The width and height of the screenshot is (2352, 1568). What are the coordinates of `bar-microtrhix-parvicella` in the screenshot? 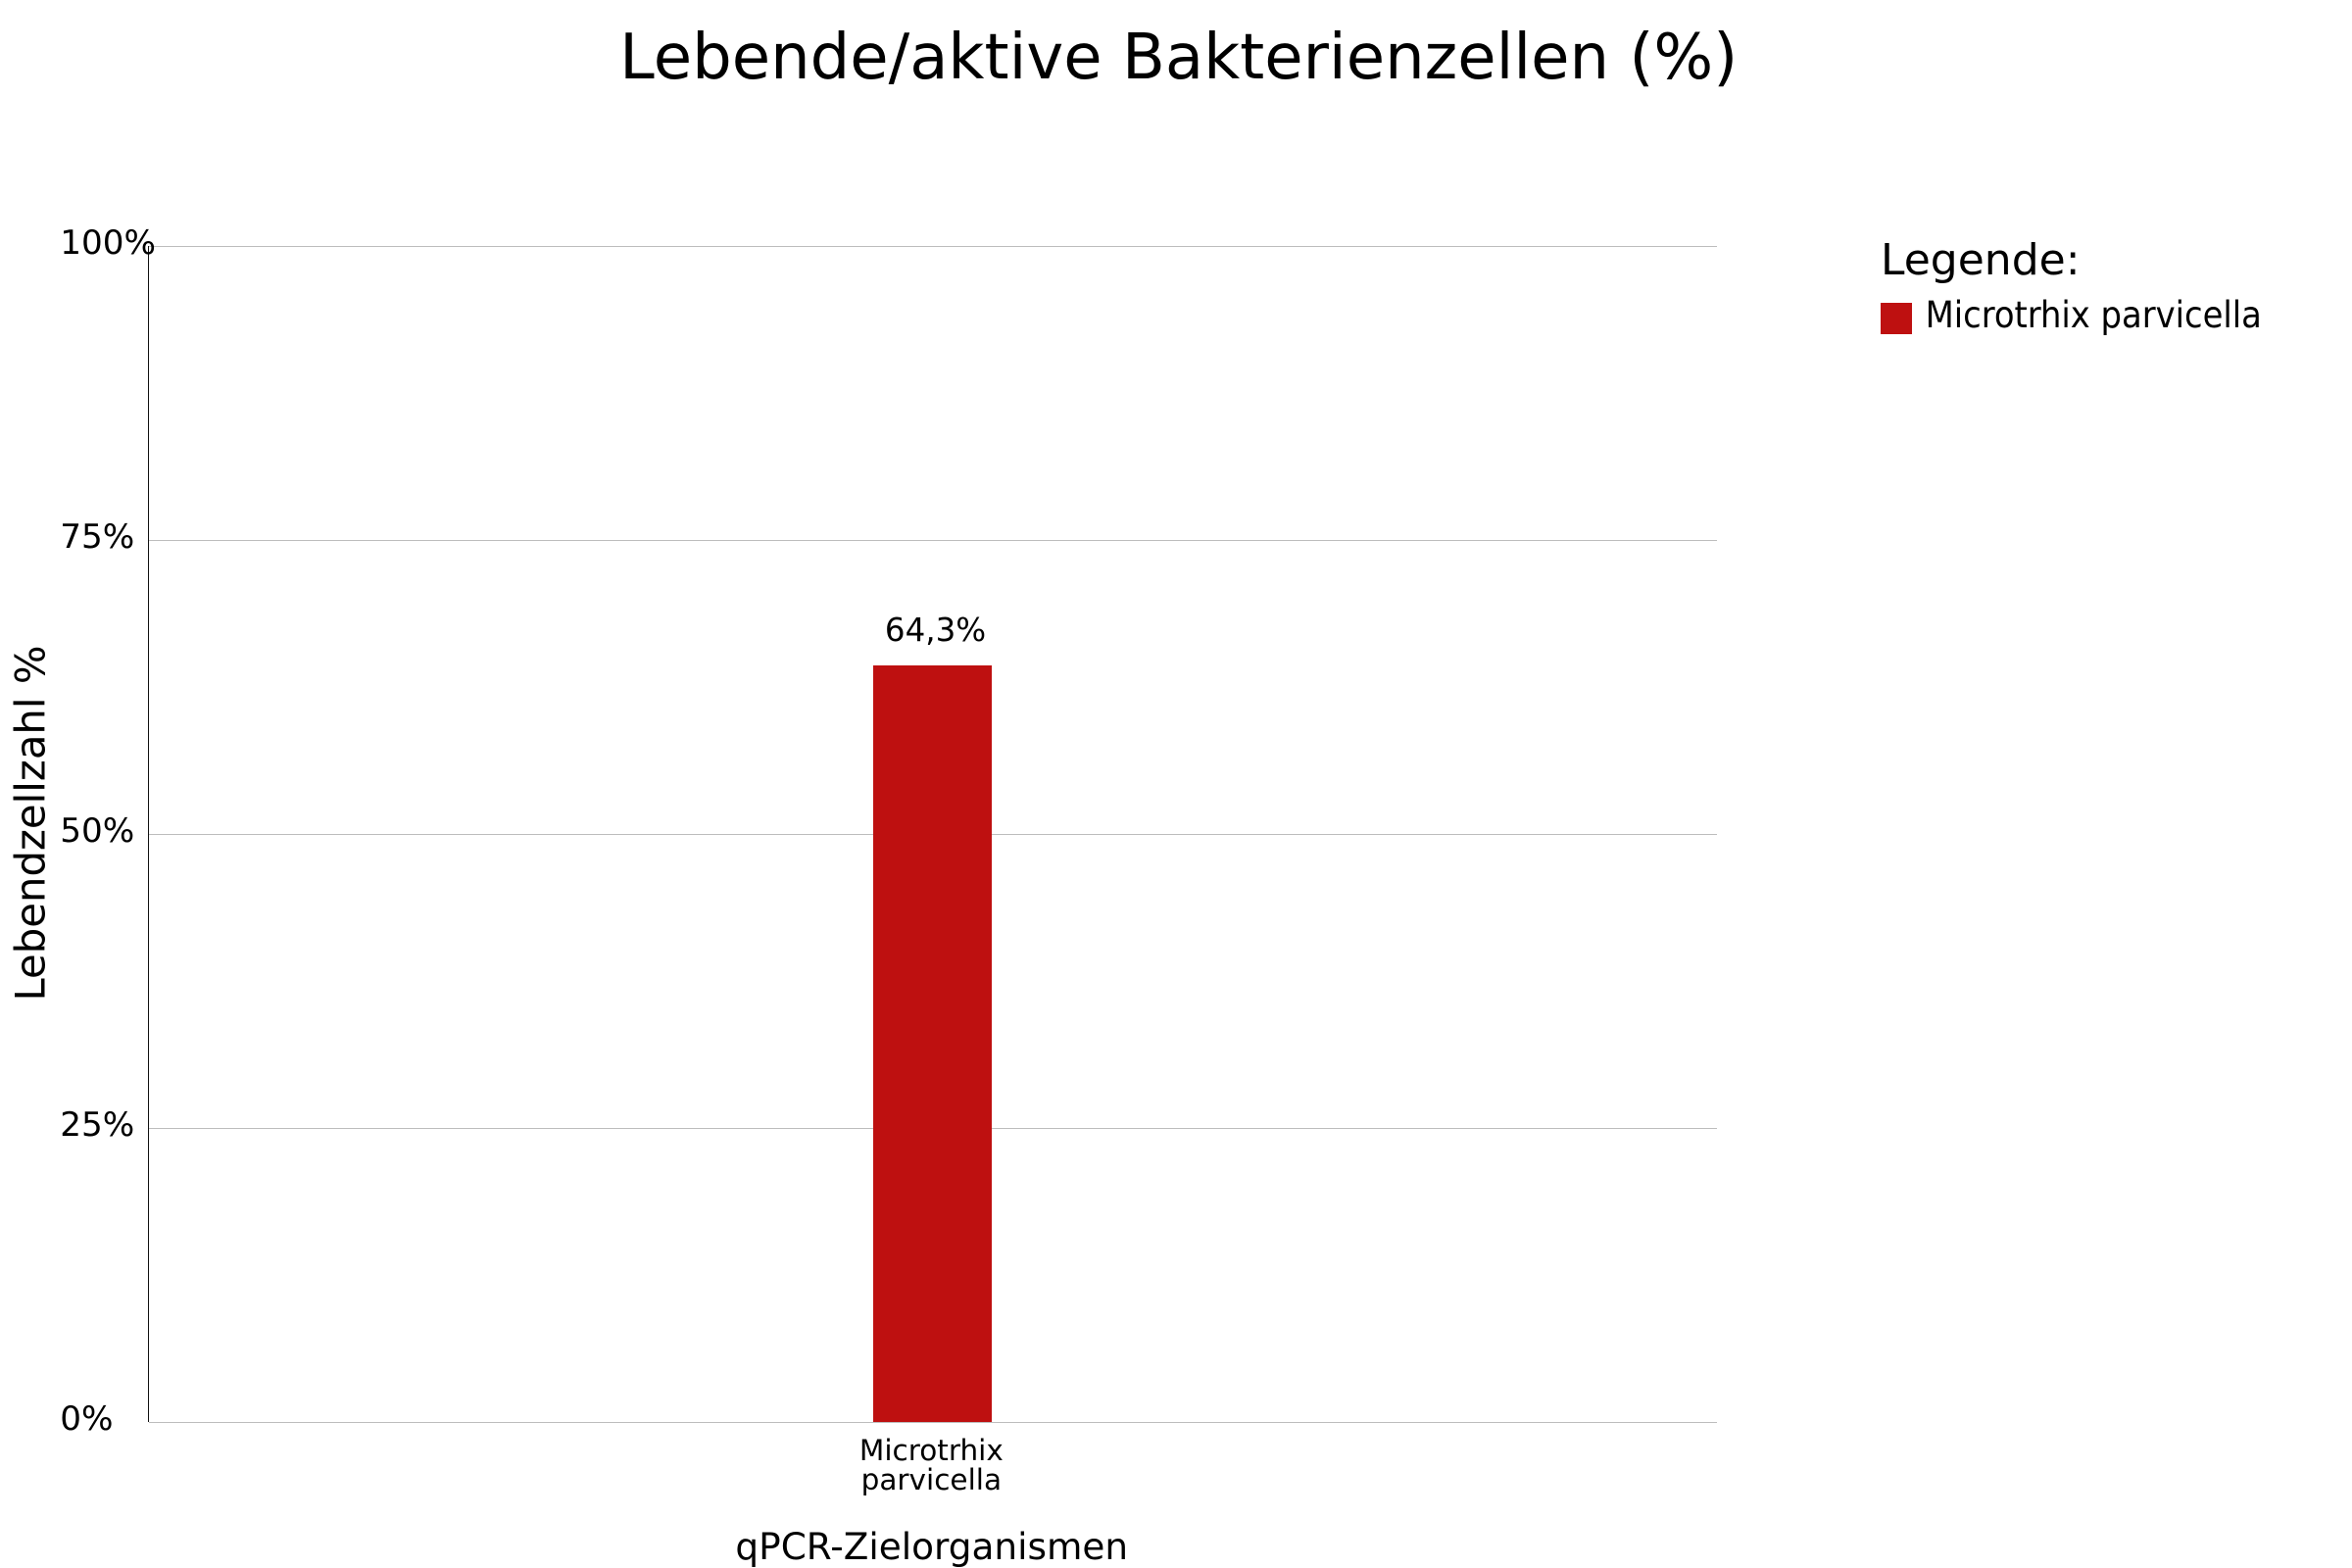 It's located at (932, 1043).